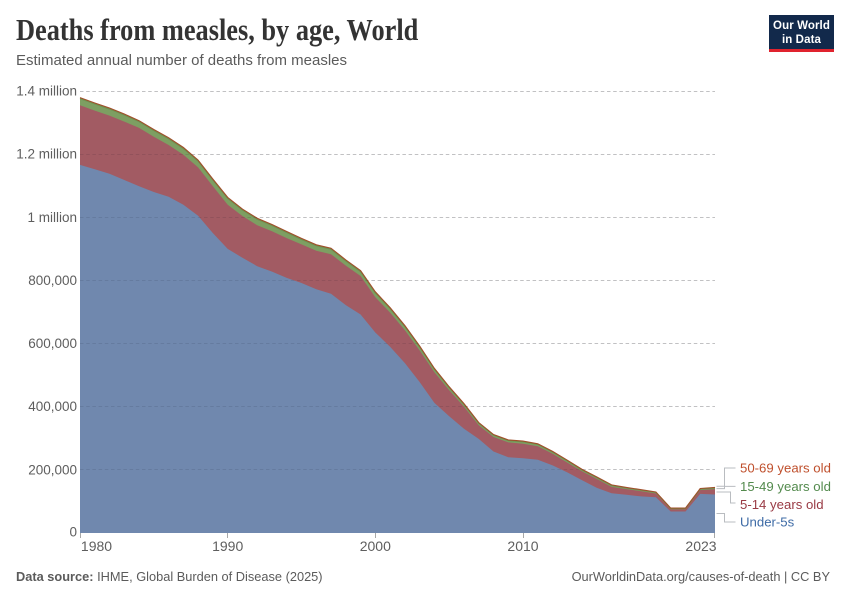  I want to click on svg-text: 200,000, so click(52, 469).